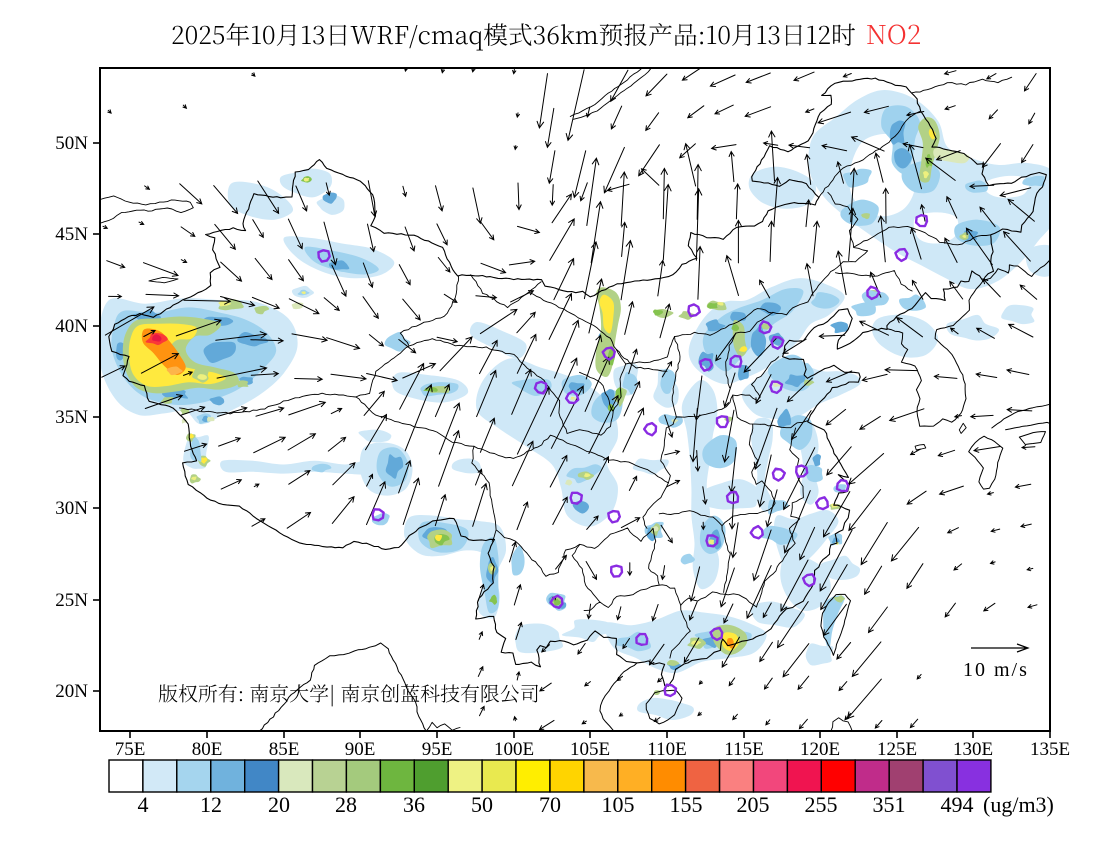 The width and height of the screenshot is (1100, 850). I want to click on svg-text: 130E, so click(973, 749).